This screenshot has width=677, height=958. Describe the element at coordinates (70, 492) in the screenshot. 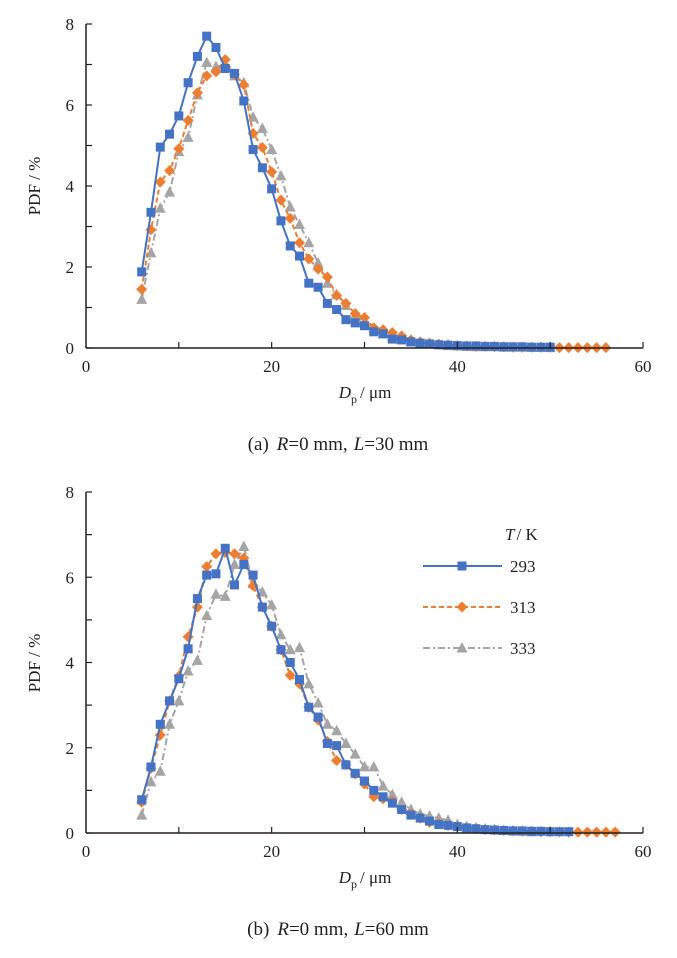

I see `y-tick-label: 8` at that location.